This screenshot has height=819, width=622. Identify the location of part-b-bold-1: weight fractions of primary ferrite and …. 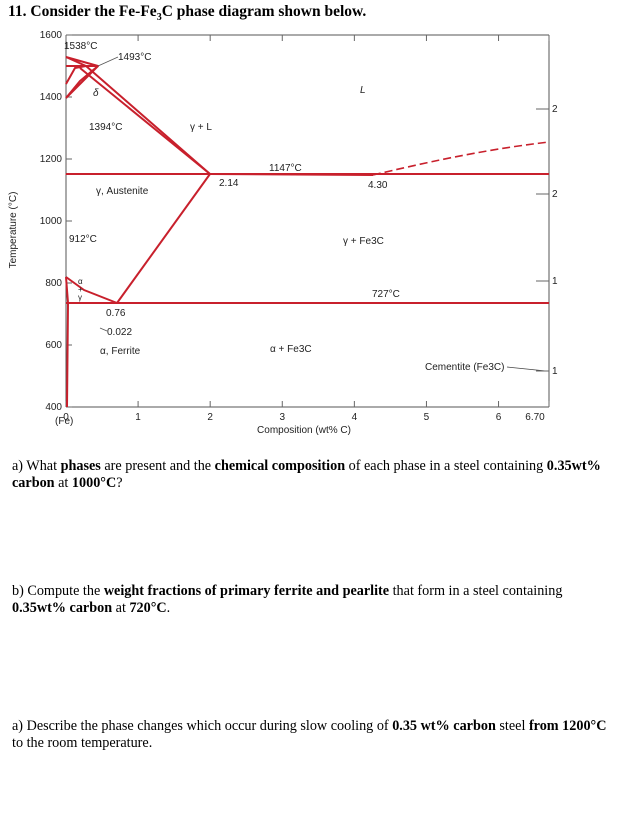
(246, 591).